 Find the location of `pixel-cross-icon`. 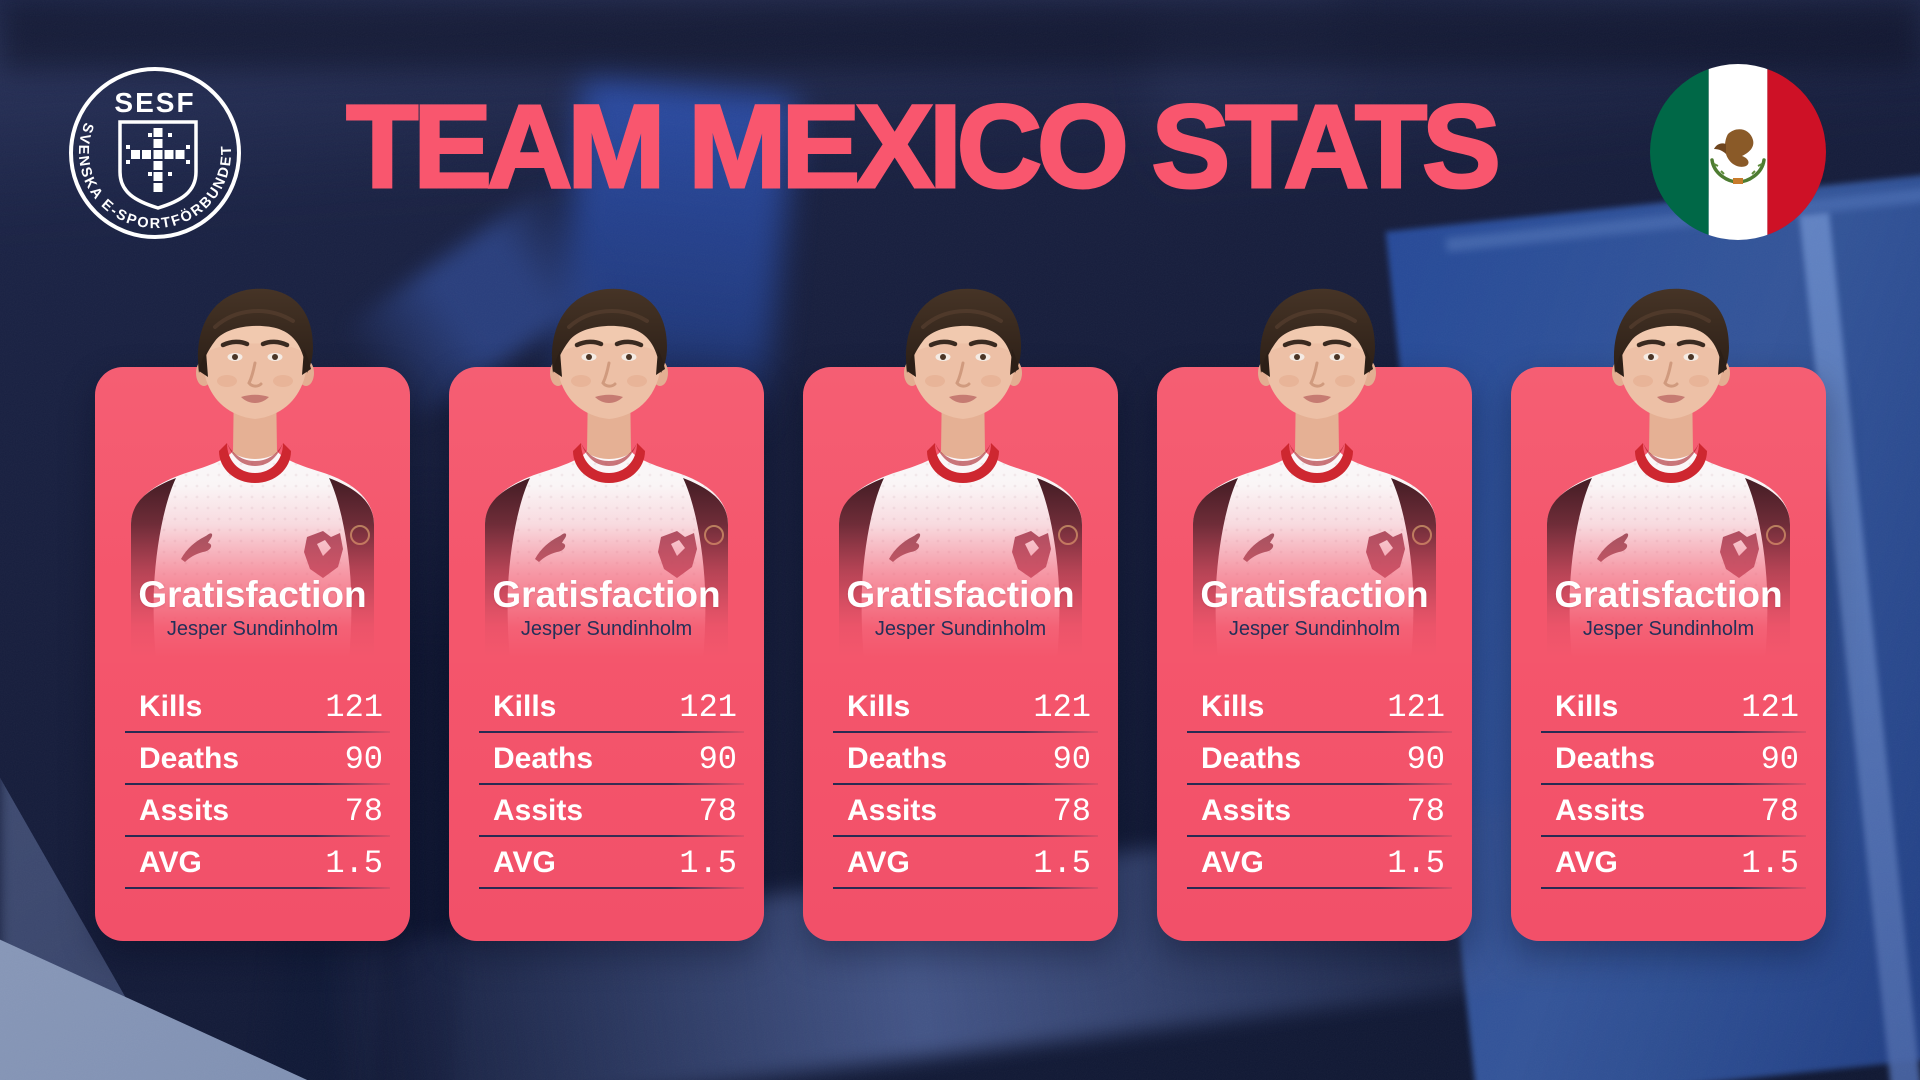

pixel-cross-icon is located at coordinates (158, 160).